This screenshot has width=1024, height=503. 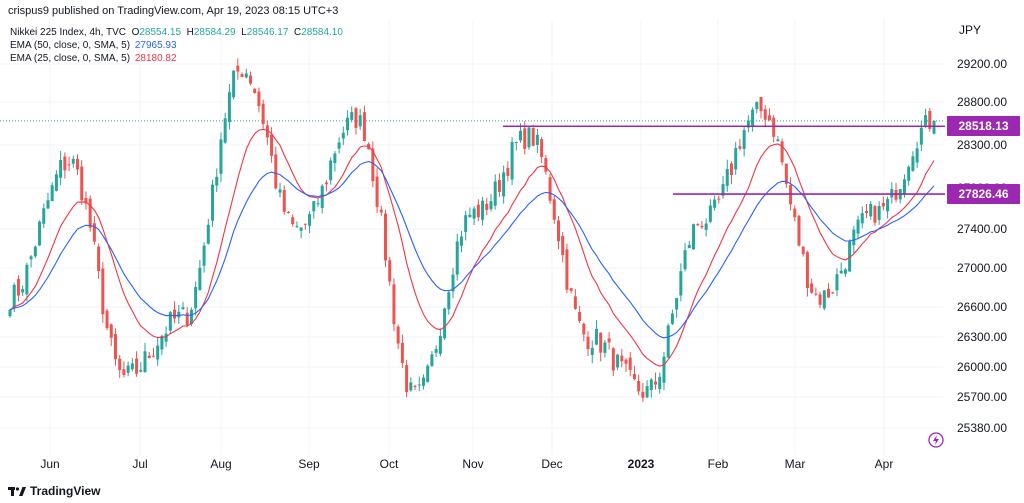 I want to click on legend-ema25-row: EMA (25, close, 0, SMA, 5) 28180.82, so click(x=176, y=58).